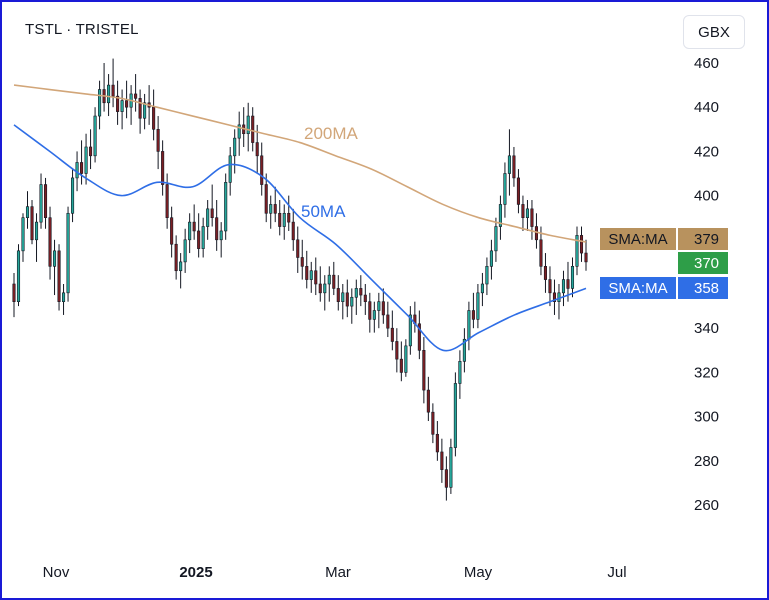  Describe the element at coordinates (664, 288) in the screenshot. I see `price-tag-sma50: SMA:MA 358` at that location.